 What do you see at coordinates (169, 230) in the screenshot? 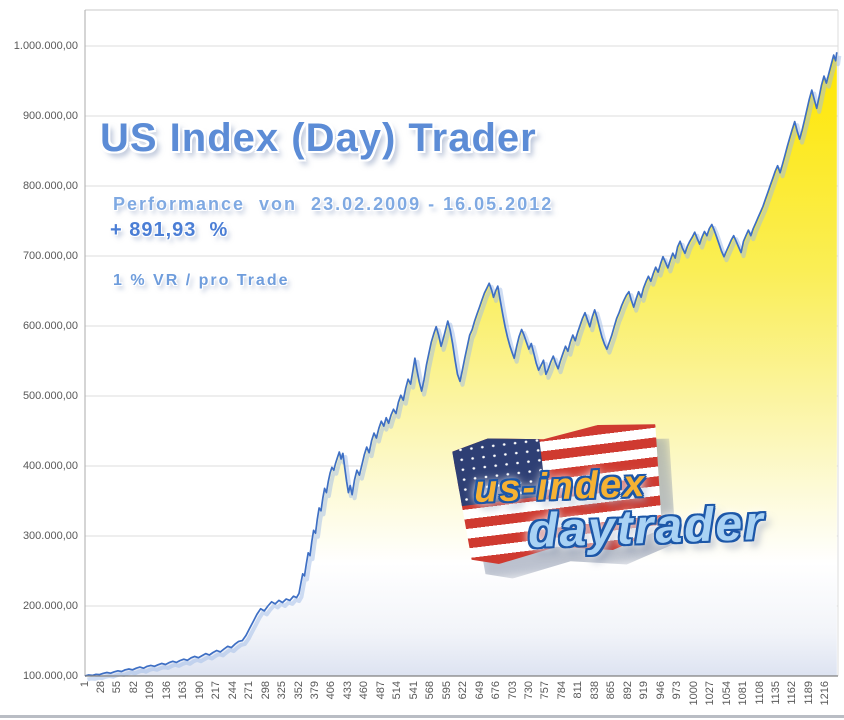
I see `performance-value: + 891,93 %` at bounding box center [169, 230].